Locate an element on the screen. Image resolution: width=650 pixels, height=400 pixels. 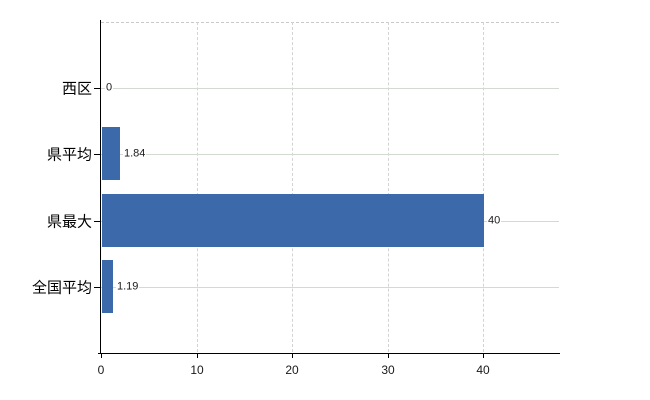
x-tick-label-10: 10 is located at coordinates (197, 370).